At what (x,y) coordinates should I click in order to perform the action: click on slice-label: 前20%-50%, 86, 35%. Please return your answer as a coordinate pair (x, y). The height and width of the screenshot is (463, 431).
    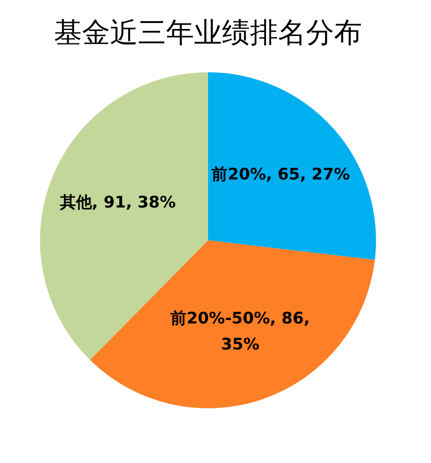
    Looking at the image, I should click on (240, 331).